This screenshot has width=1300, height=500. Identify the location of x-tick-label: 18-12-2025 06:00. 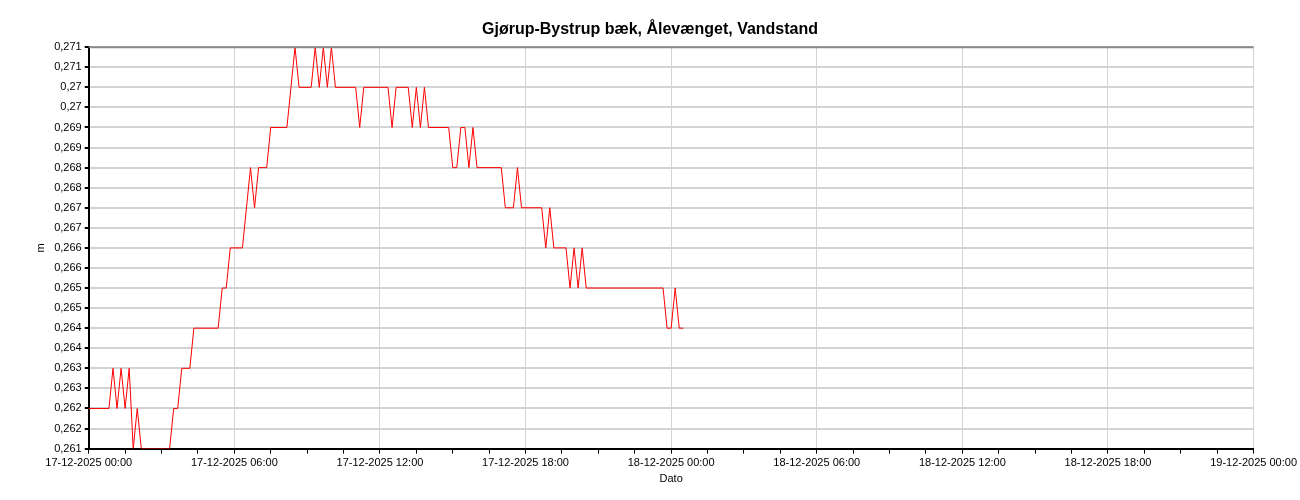
(817, 462).